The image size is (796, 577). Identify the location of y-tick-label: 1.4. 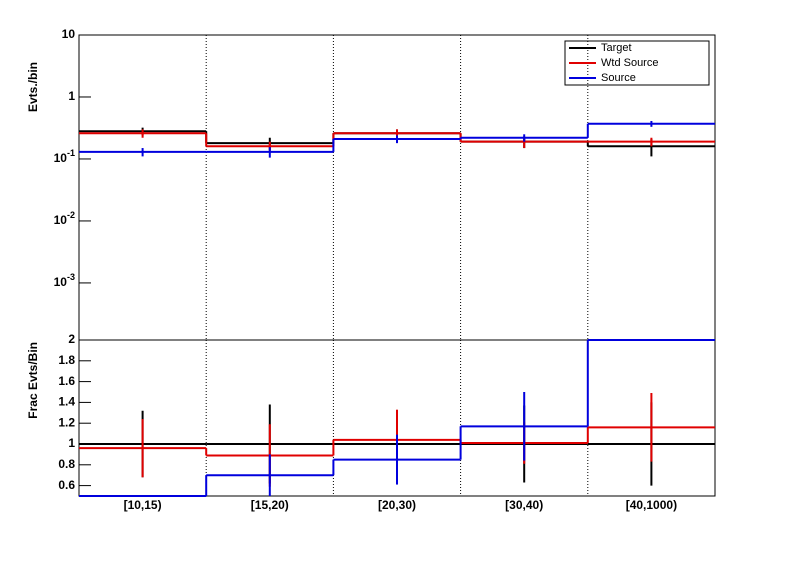
(66, 402).